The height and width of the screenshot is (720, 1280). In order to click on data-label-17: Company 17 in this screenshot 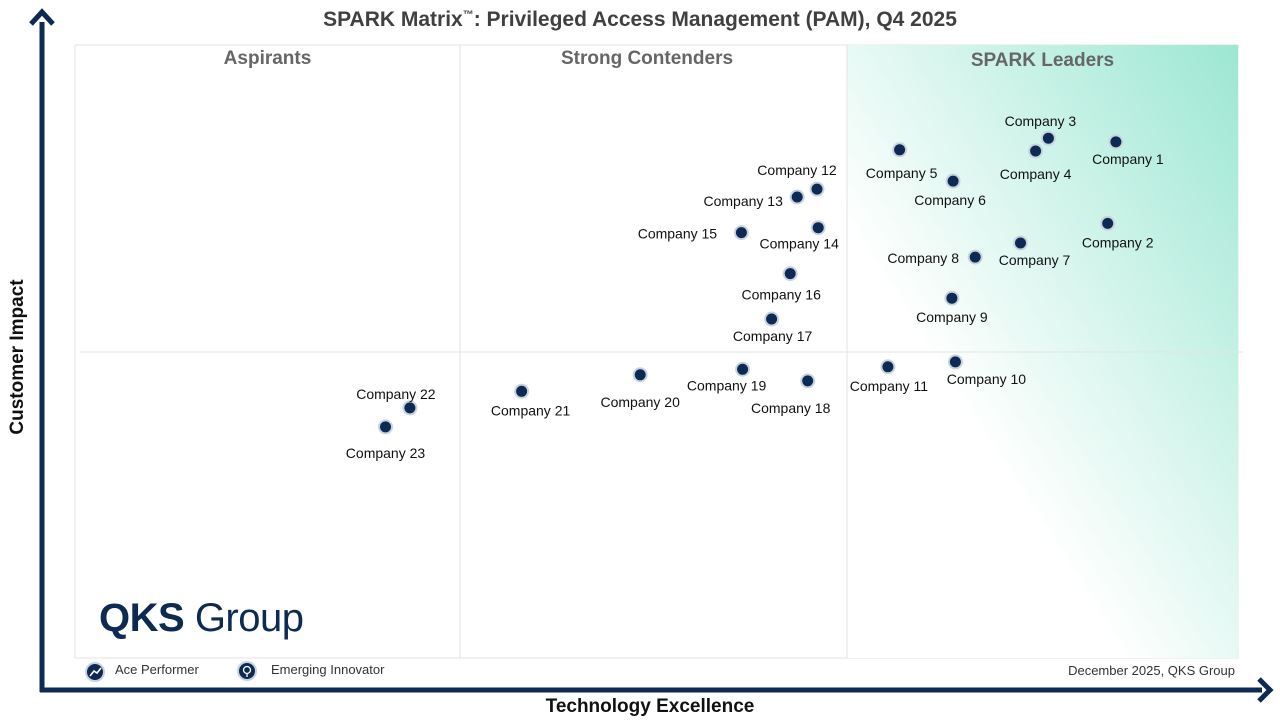, I will do `click(773, 336)`.